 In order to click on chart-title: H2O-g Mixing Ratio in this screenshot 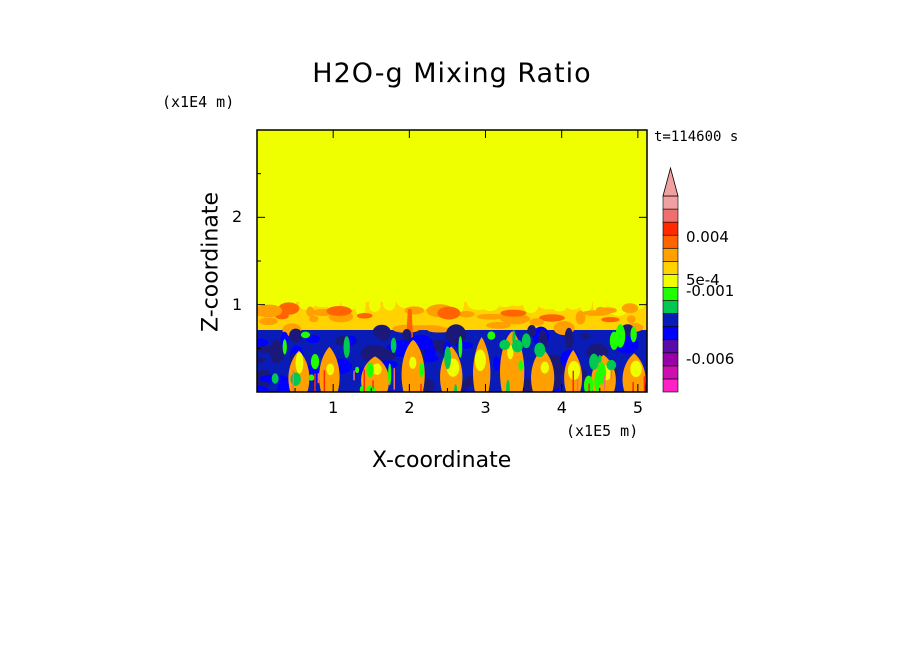, I will do `click(452, 73)`.